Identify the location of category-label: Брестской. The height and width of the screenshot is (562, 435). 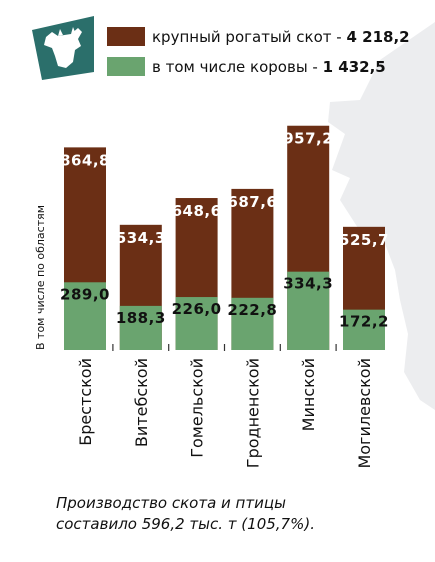
(85, 402).